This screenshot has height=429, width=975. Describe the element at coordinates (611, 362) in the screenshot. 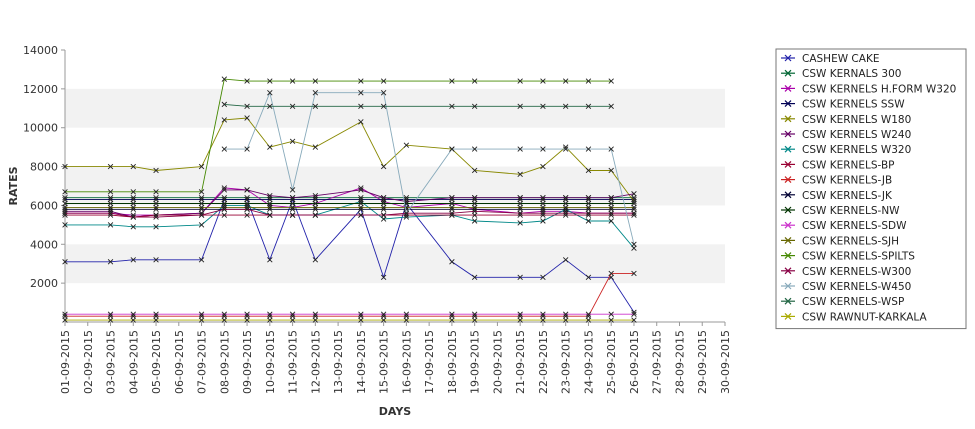

I see `x-tick-label: 25-09-2015` at that location.